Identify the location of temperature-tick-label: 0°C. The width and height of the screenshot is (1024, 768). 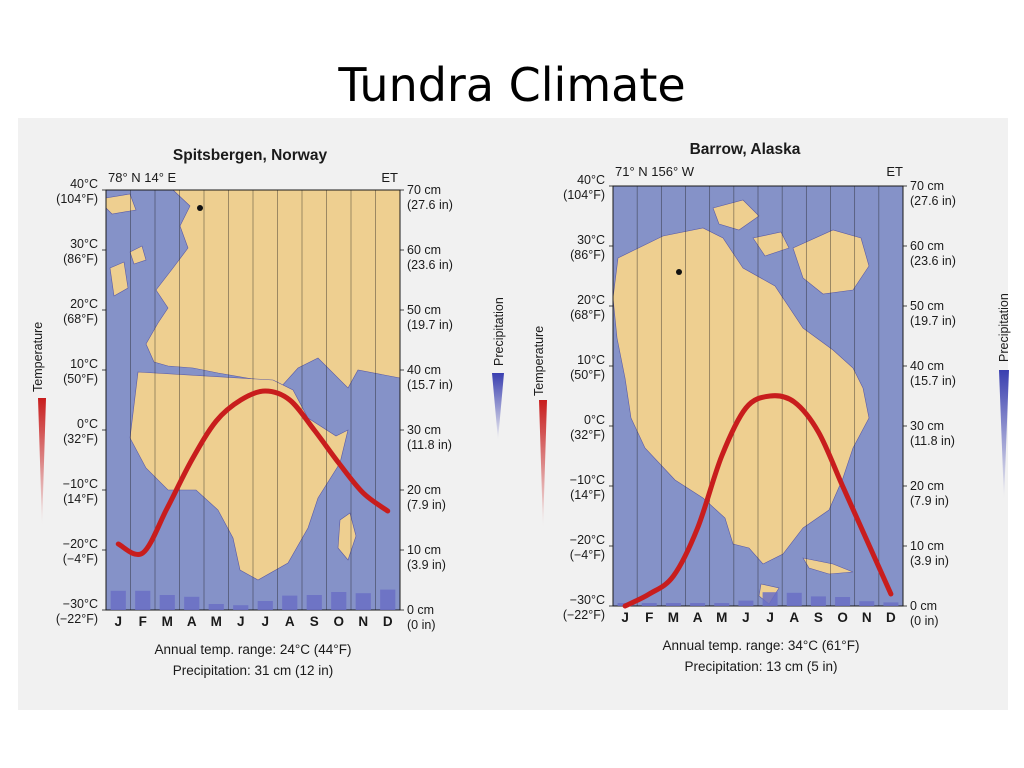
(594, 420).